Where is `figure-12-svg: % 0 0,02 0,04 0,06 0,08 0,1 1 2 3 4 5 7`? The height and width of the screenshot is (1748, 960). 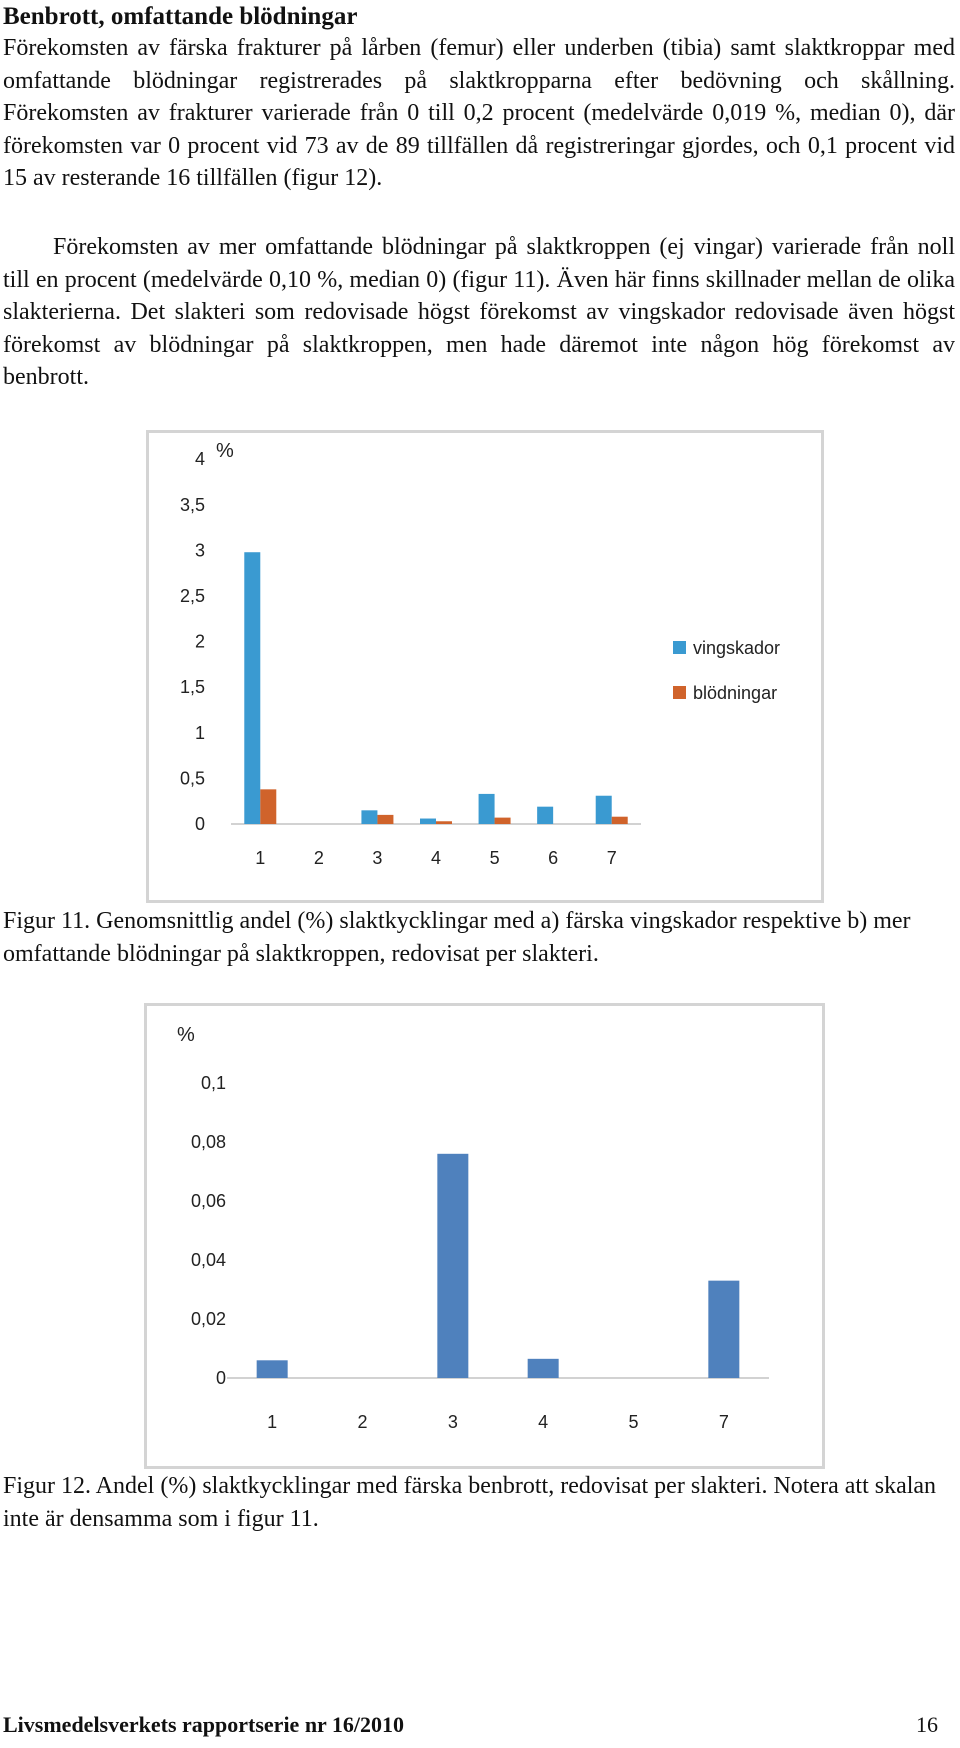
figure-12-svg: % 0 0,02 0,04 0,06 0,08 0,1 1 2 3 4 5 7 is located at coordinates (473, 1228).